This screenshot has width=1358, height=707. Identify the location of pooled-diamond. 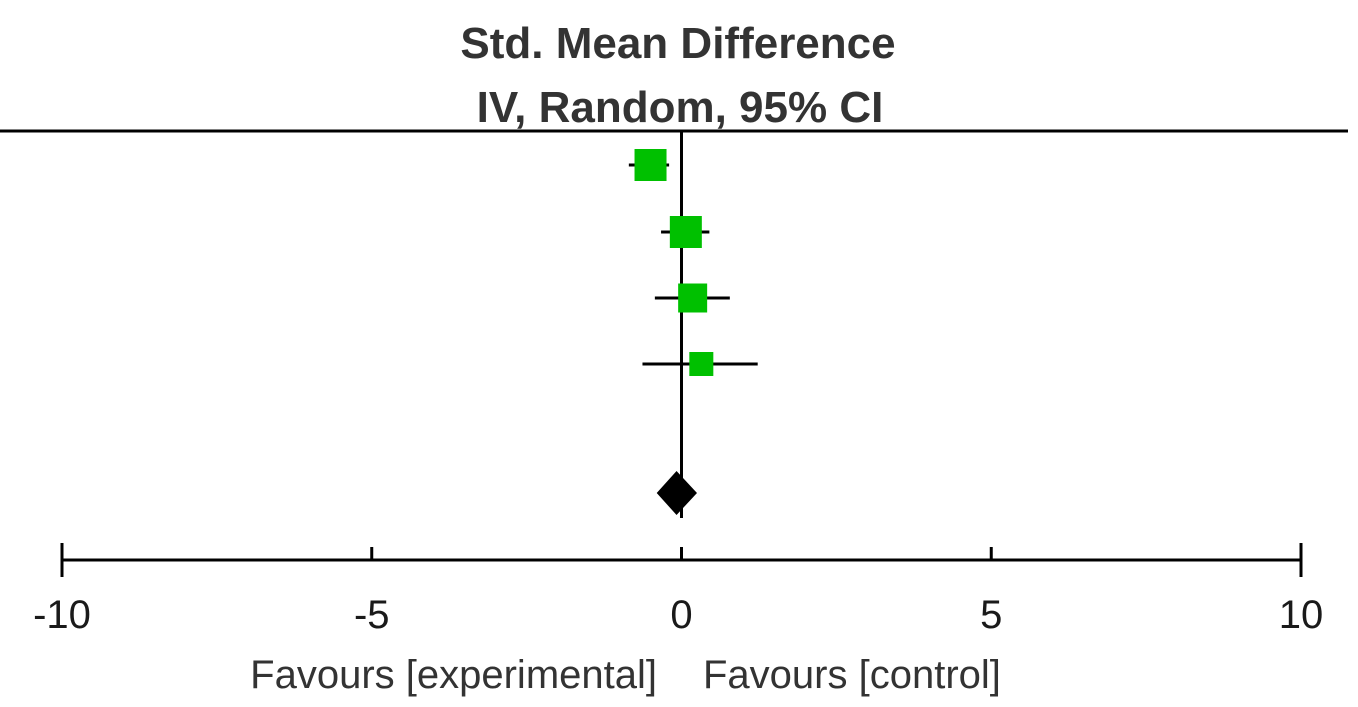
(676, 493).